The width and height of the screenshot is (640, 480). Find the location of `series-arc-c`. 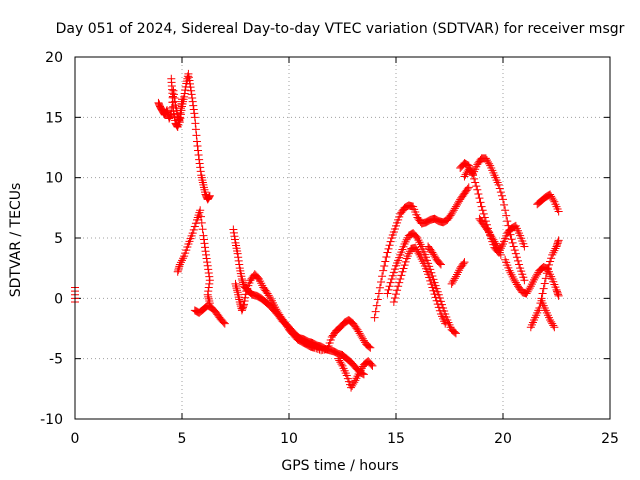

series-arc-c is located at coordinates (193, 257).